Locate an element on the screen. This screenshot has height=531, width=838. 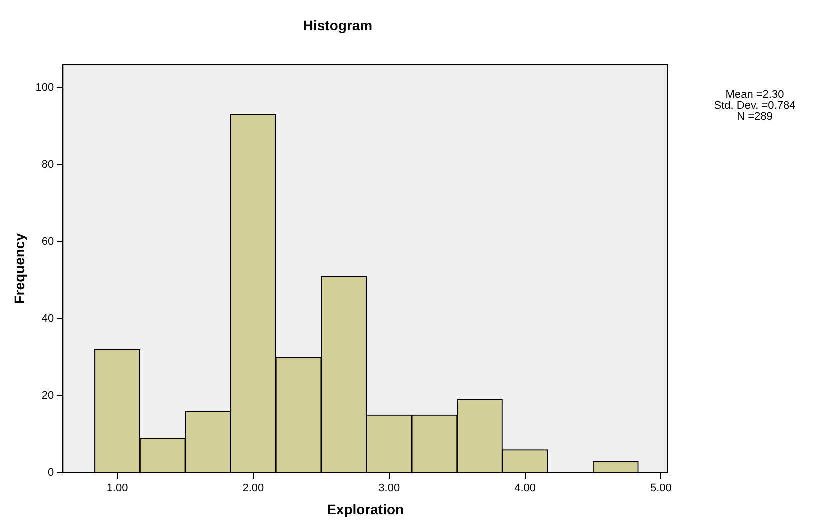
x-tick-label: 1.00 is located at coordinates (117, 488).